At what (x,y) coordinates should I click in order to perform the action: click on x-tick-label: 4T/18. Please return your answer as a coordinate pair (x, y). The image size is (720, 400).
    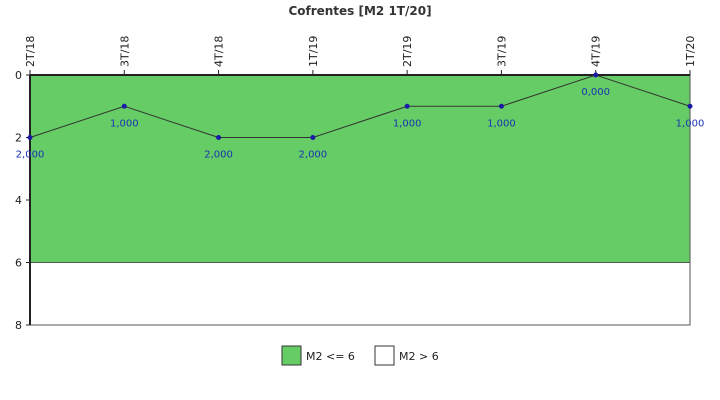
    Looking at the image, I should click on (219, 51).